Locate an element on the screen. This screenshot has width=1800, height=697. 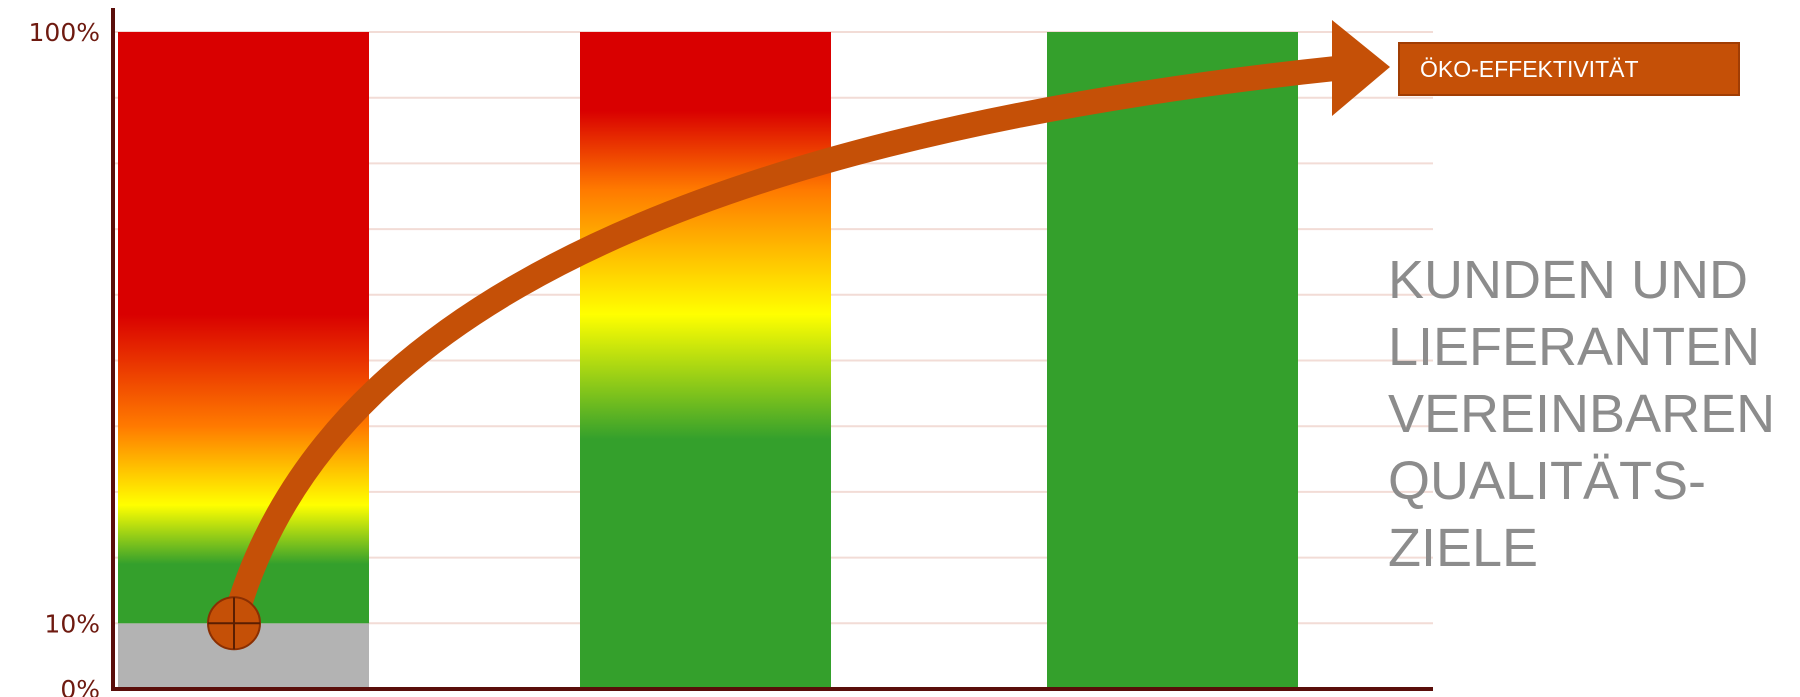
side-text-line: KUNDEN UND is located at coordinates (1568, 280).